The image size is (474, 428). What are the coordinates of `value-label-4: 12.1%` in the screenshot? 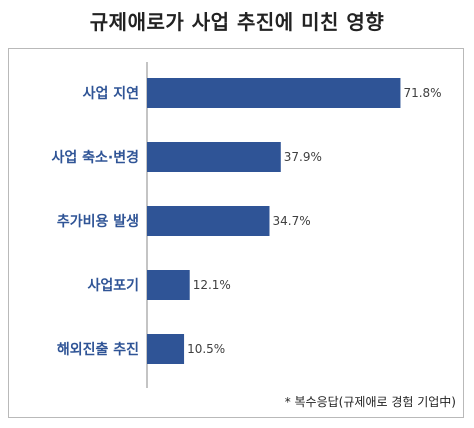 It's located at (212, 285).